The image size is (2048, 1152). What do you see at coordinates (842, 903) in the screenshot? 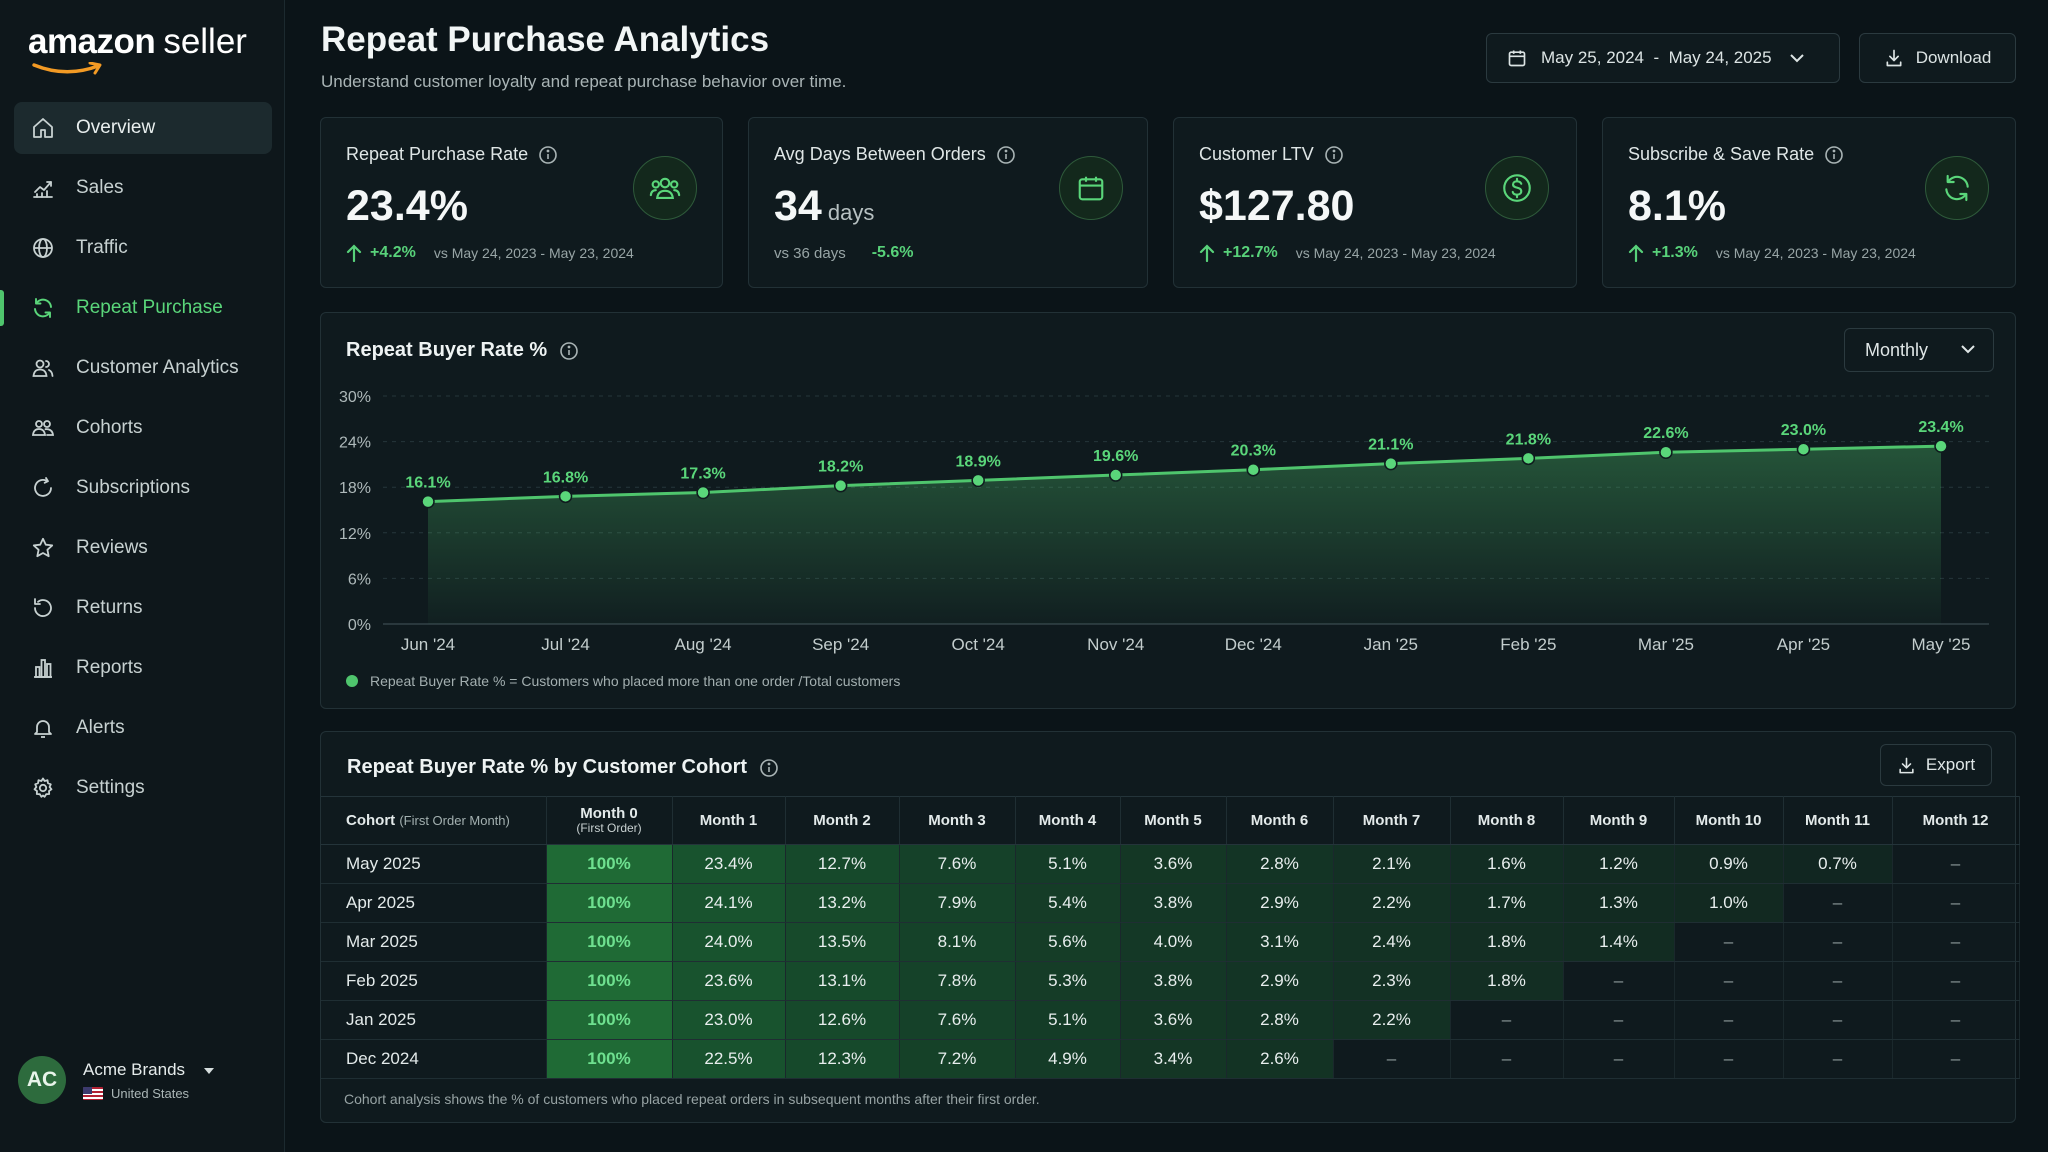
I see `table-cell: 13.2%` at bounding box center [842, 903].